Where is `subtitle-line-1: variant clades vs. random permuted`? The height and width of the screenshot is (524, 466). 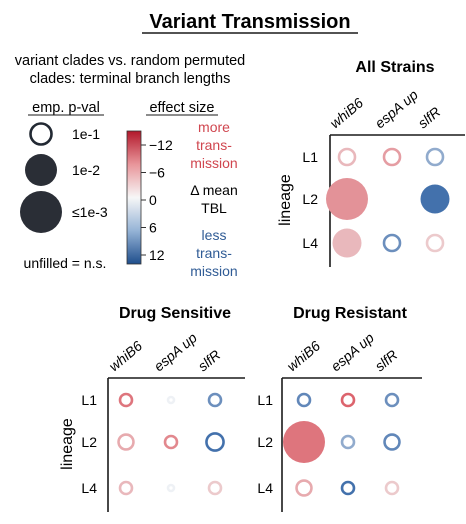
subtitle-line-1: variant clades vs. random permuted is located at coordinates (130, 61).